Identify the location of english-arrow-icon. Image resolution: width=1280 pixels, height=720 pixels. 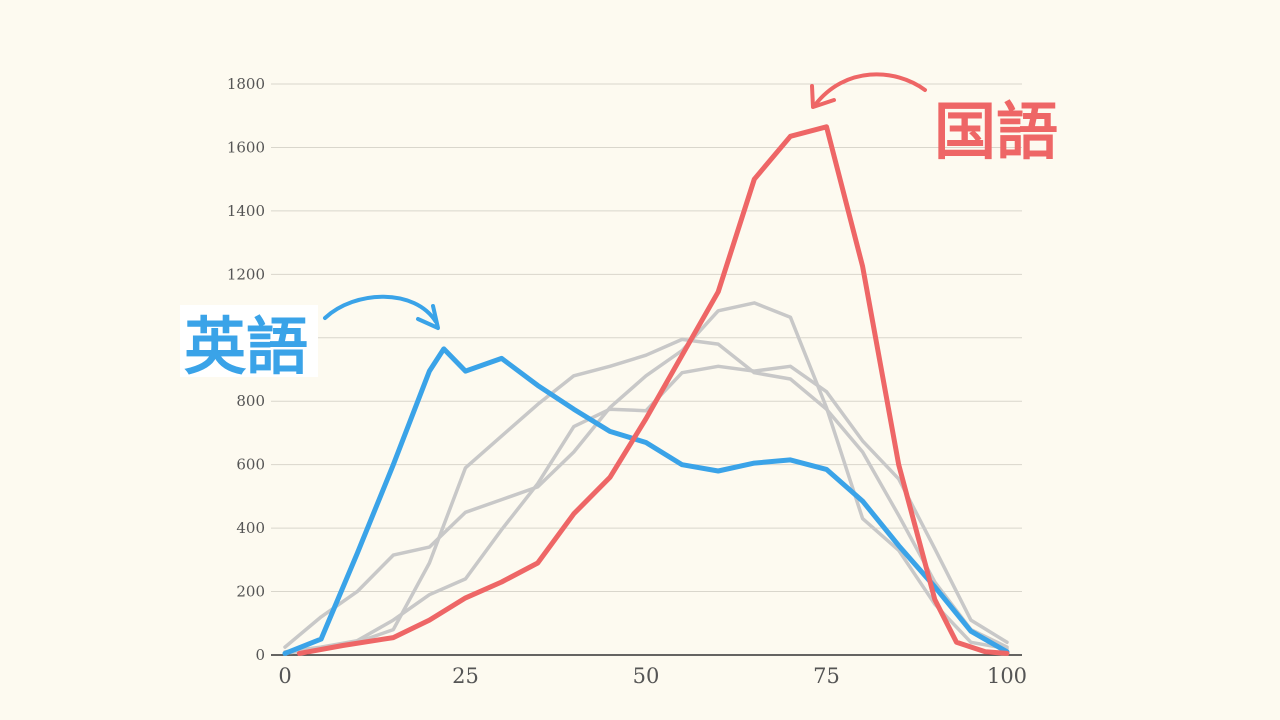
(380, 309).